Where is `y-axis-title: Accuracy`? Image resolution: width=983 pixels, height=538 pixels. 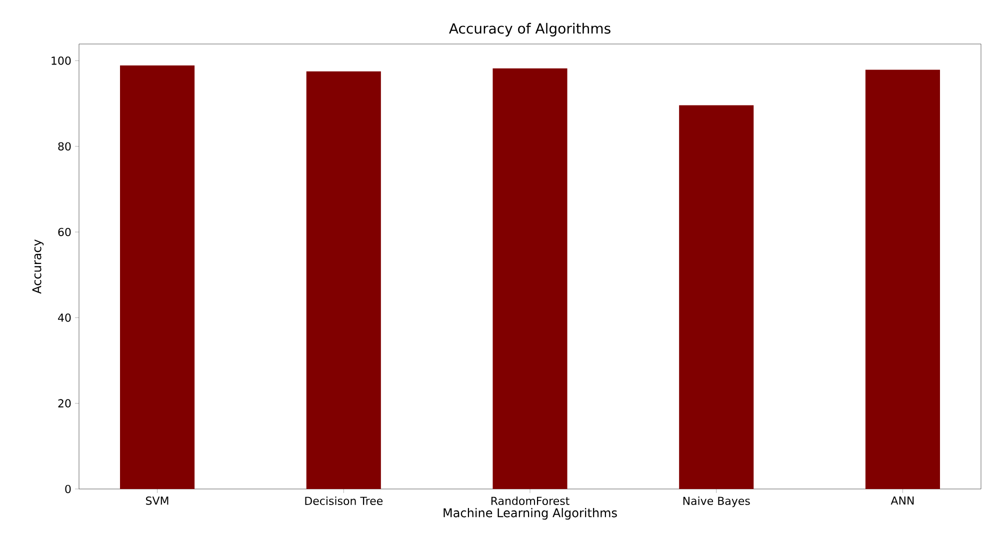
y-axis-title: Accuracy is located at coordinates (38, 266).